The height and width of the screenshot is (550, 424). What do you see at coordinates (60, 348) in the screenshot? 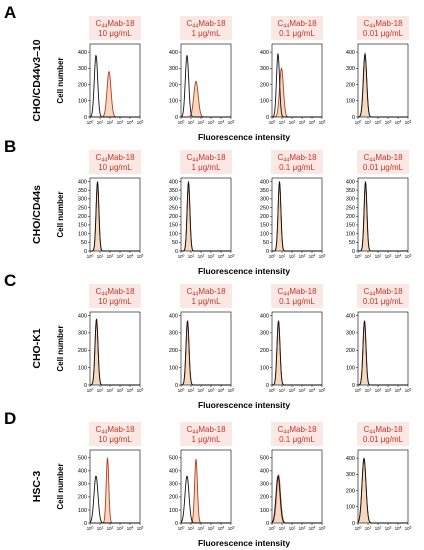
I see `y-axis-label: Cell number` at bounding box center [60, 348].